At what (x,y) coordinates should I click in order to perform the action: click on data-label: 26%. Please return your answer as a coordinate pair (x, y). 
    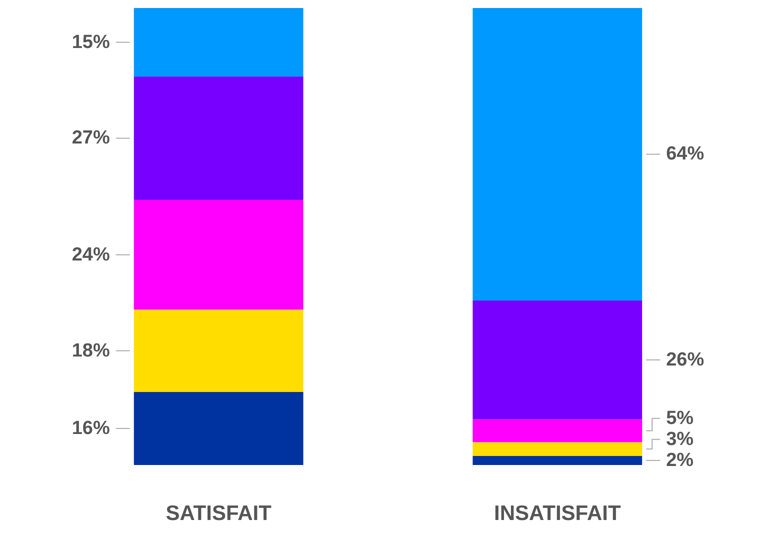
    Looking at the image, I should click on (685, 359).